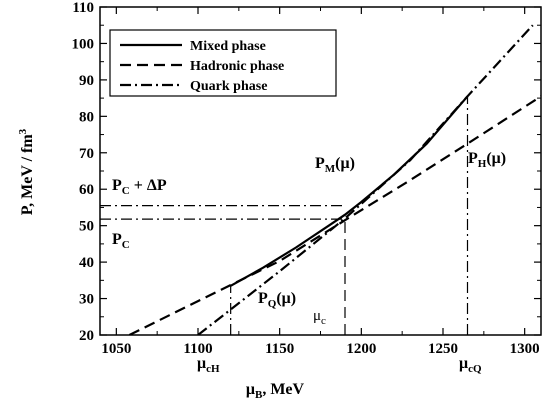  What do you see at coordinates (26, 171) in the screenshot?
I see `y-axis-title: P, MeV / fm3` at bounding box center [26, 171].